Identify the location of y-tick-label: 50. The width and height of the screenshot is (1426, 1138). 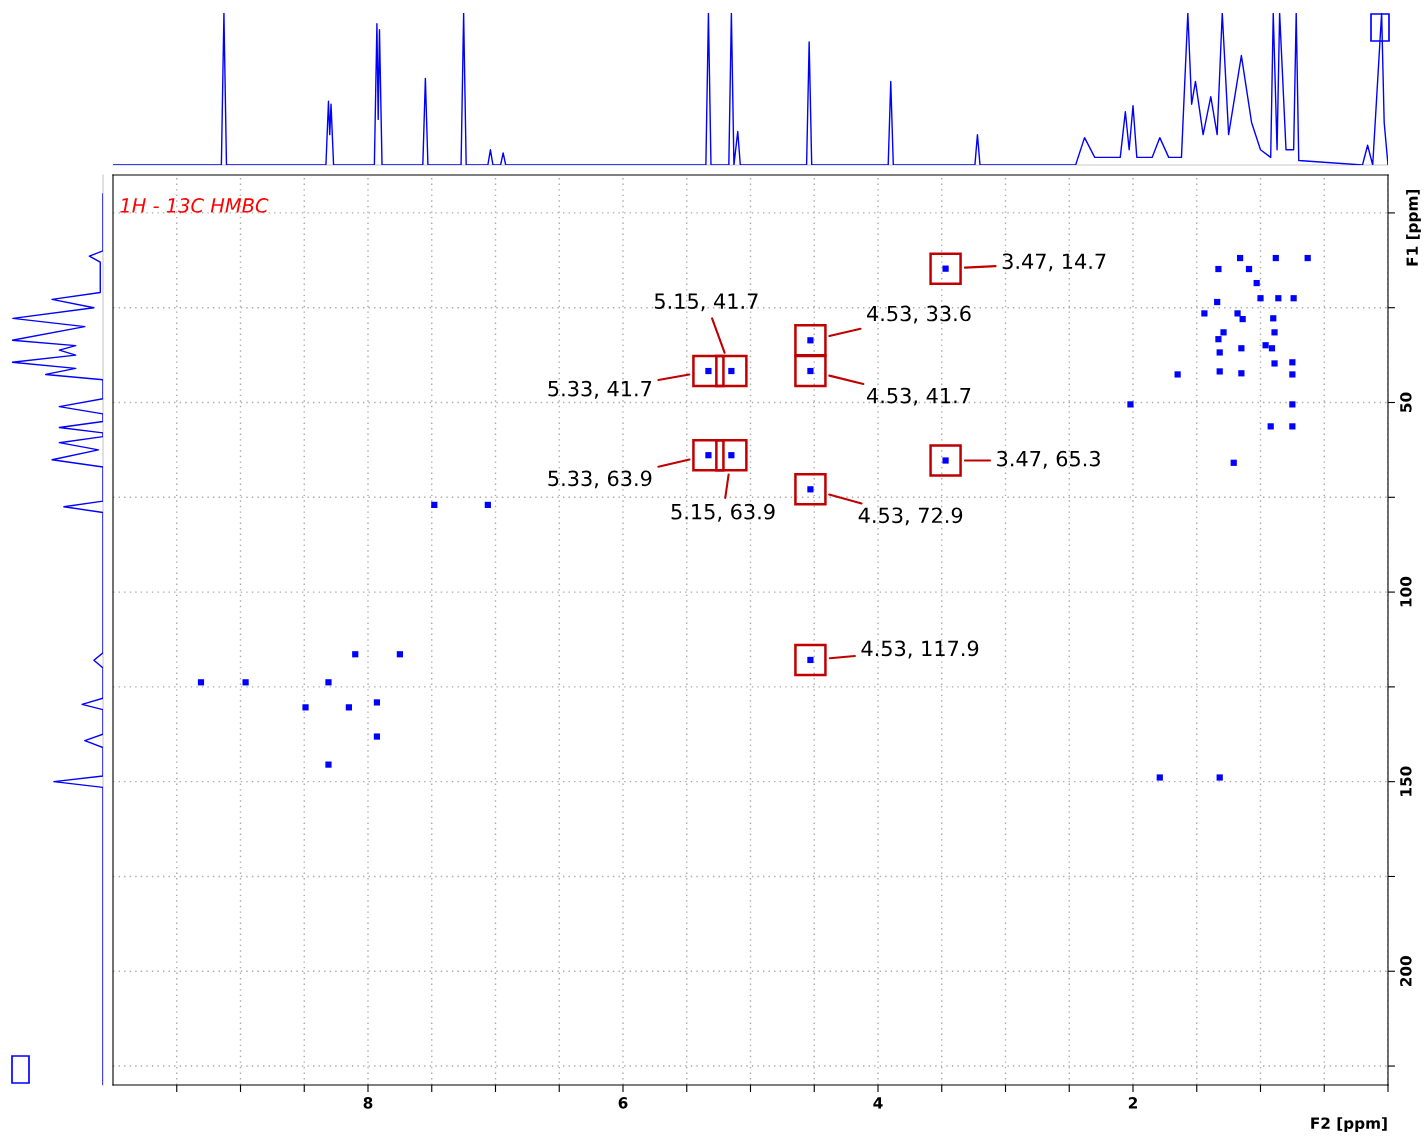
(1406, 402).